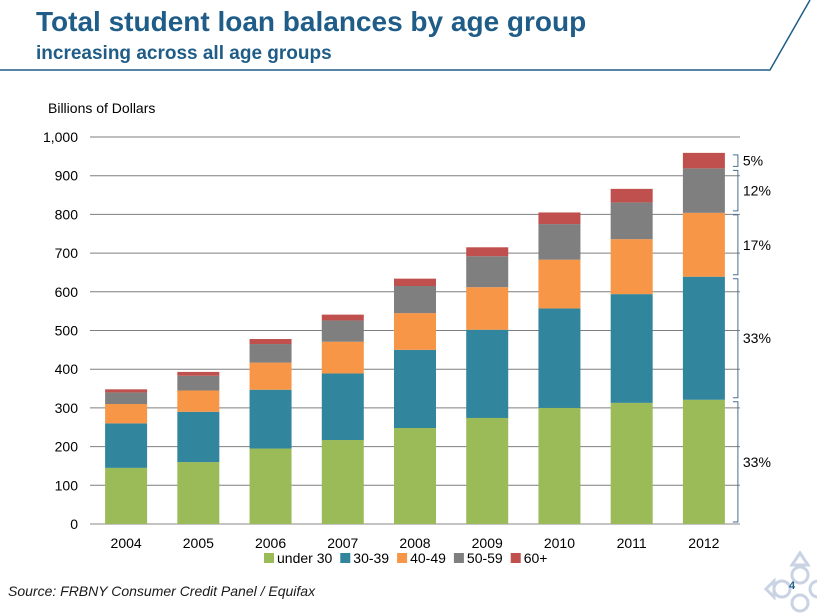  I want to click on y-tick-label: 300, so click(67, 408).